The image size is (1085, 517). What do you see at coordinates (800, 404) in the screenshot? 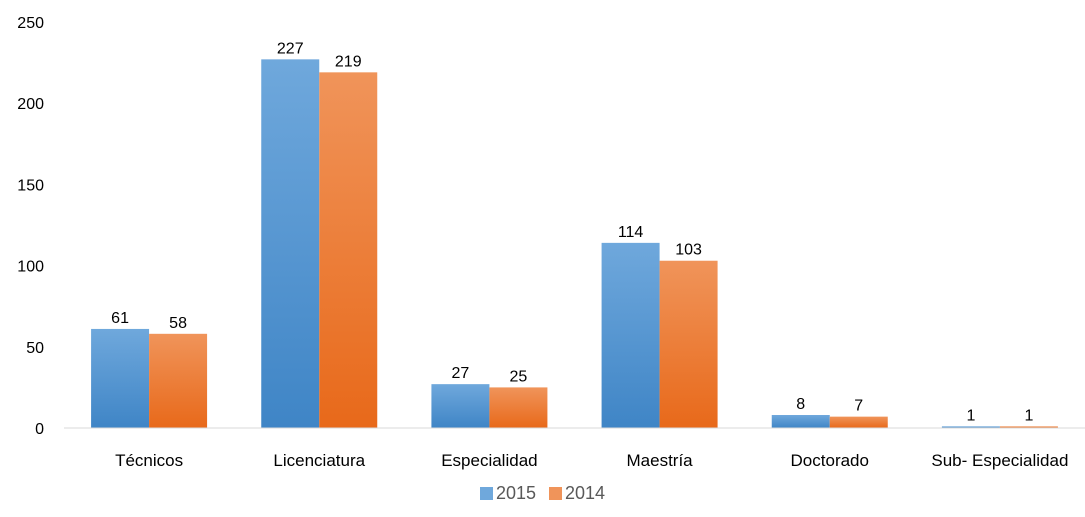
I see `data-label: 8` at bounding box center [800, 404].